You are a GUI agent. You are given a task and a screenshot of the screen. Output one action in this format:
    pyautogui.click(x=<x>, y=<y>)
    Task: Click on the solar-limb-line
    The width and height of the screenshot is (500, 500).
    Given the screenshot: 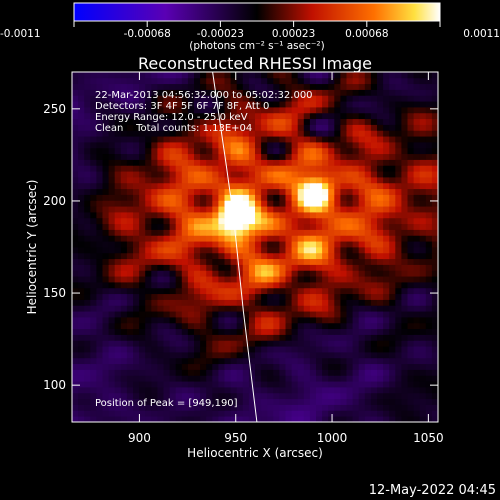 What is the action you would take?
    pyautogui.click(x=235, y=247)
    